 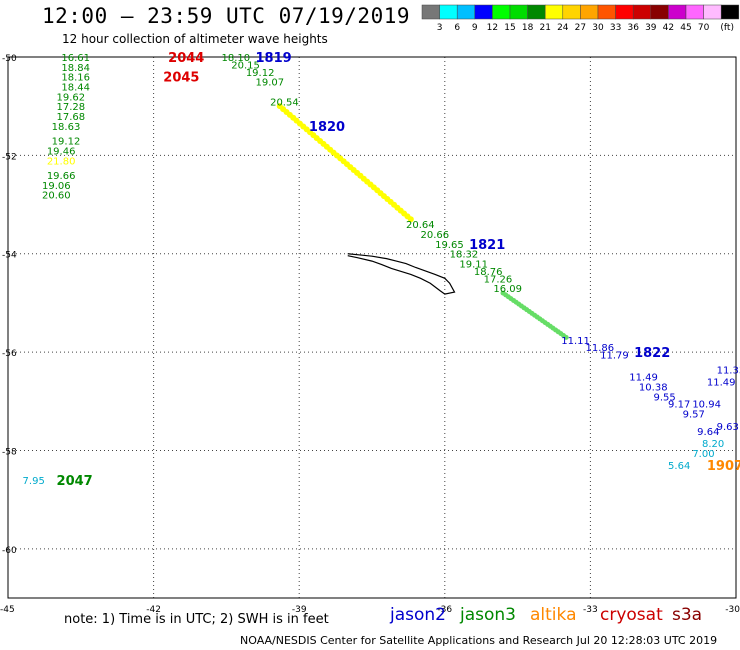 I want to click on lat-tick-label: -58, so click(x=9, y=452).